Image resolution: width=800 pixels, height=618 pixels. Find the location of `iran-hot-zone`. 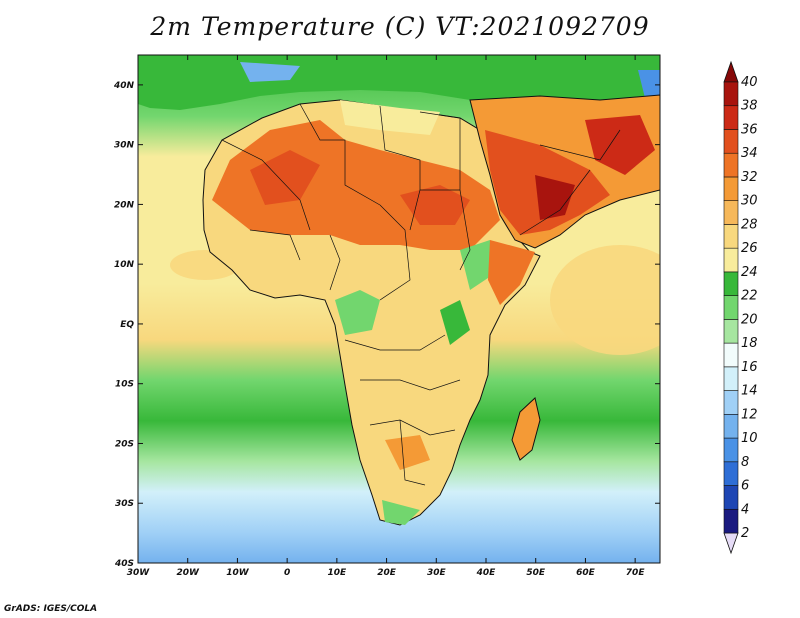

iran-hot-zone is located at coordinates (620, 145).